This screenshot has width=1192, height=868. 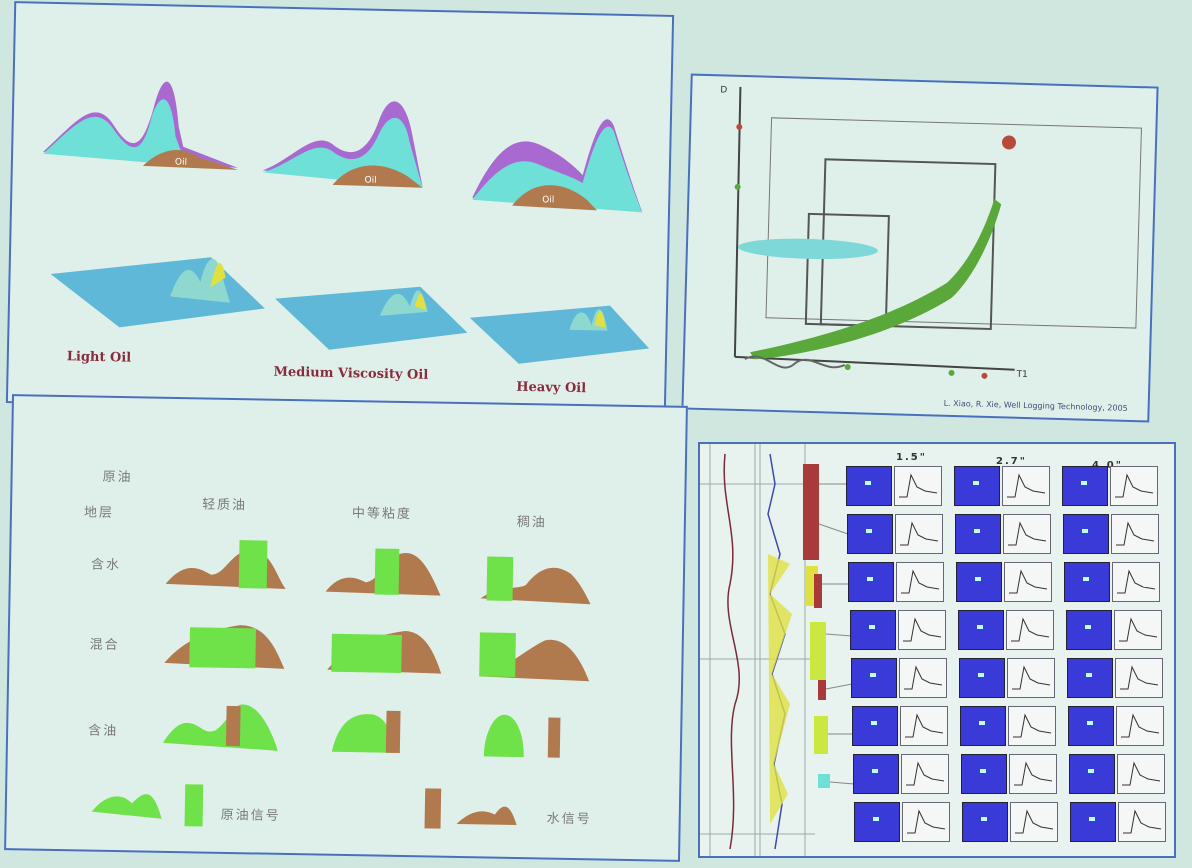 I want to click on oil-tag-heavy: Oil, so click(x=548, y=200).